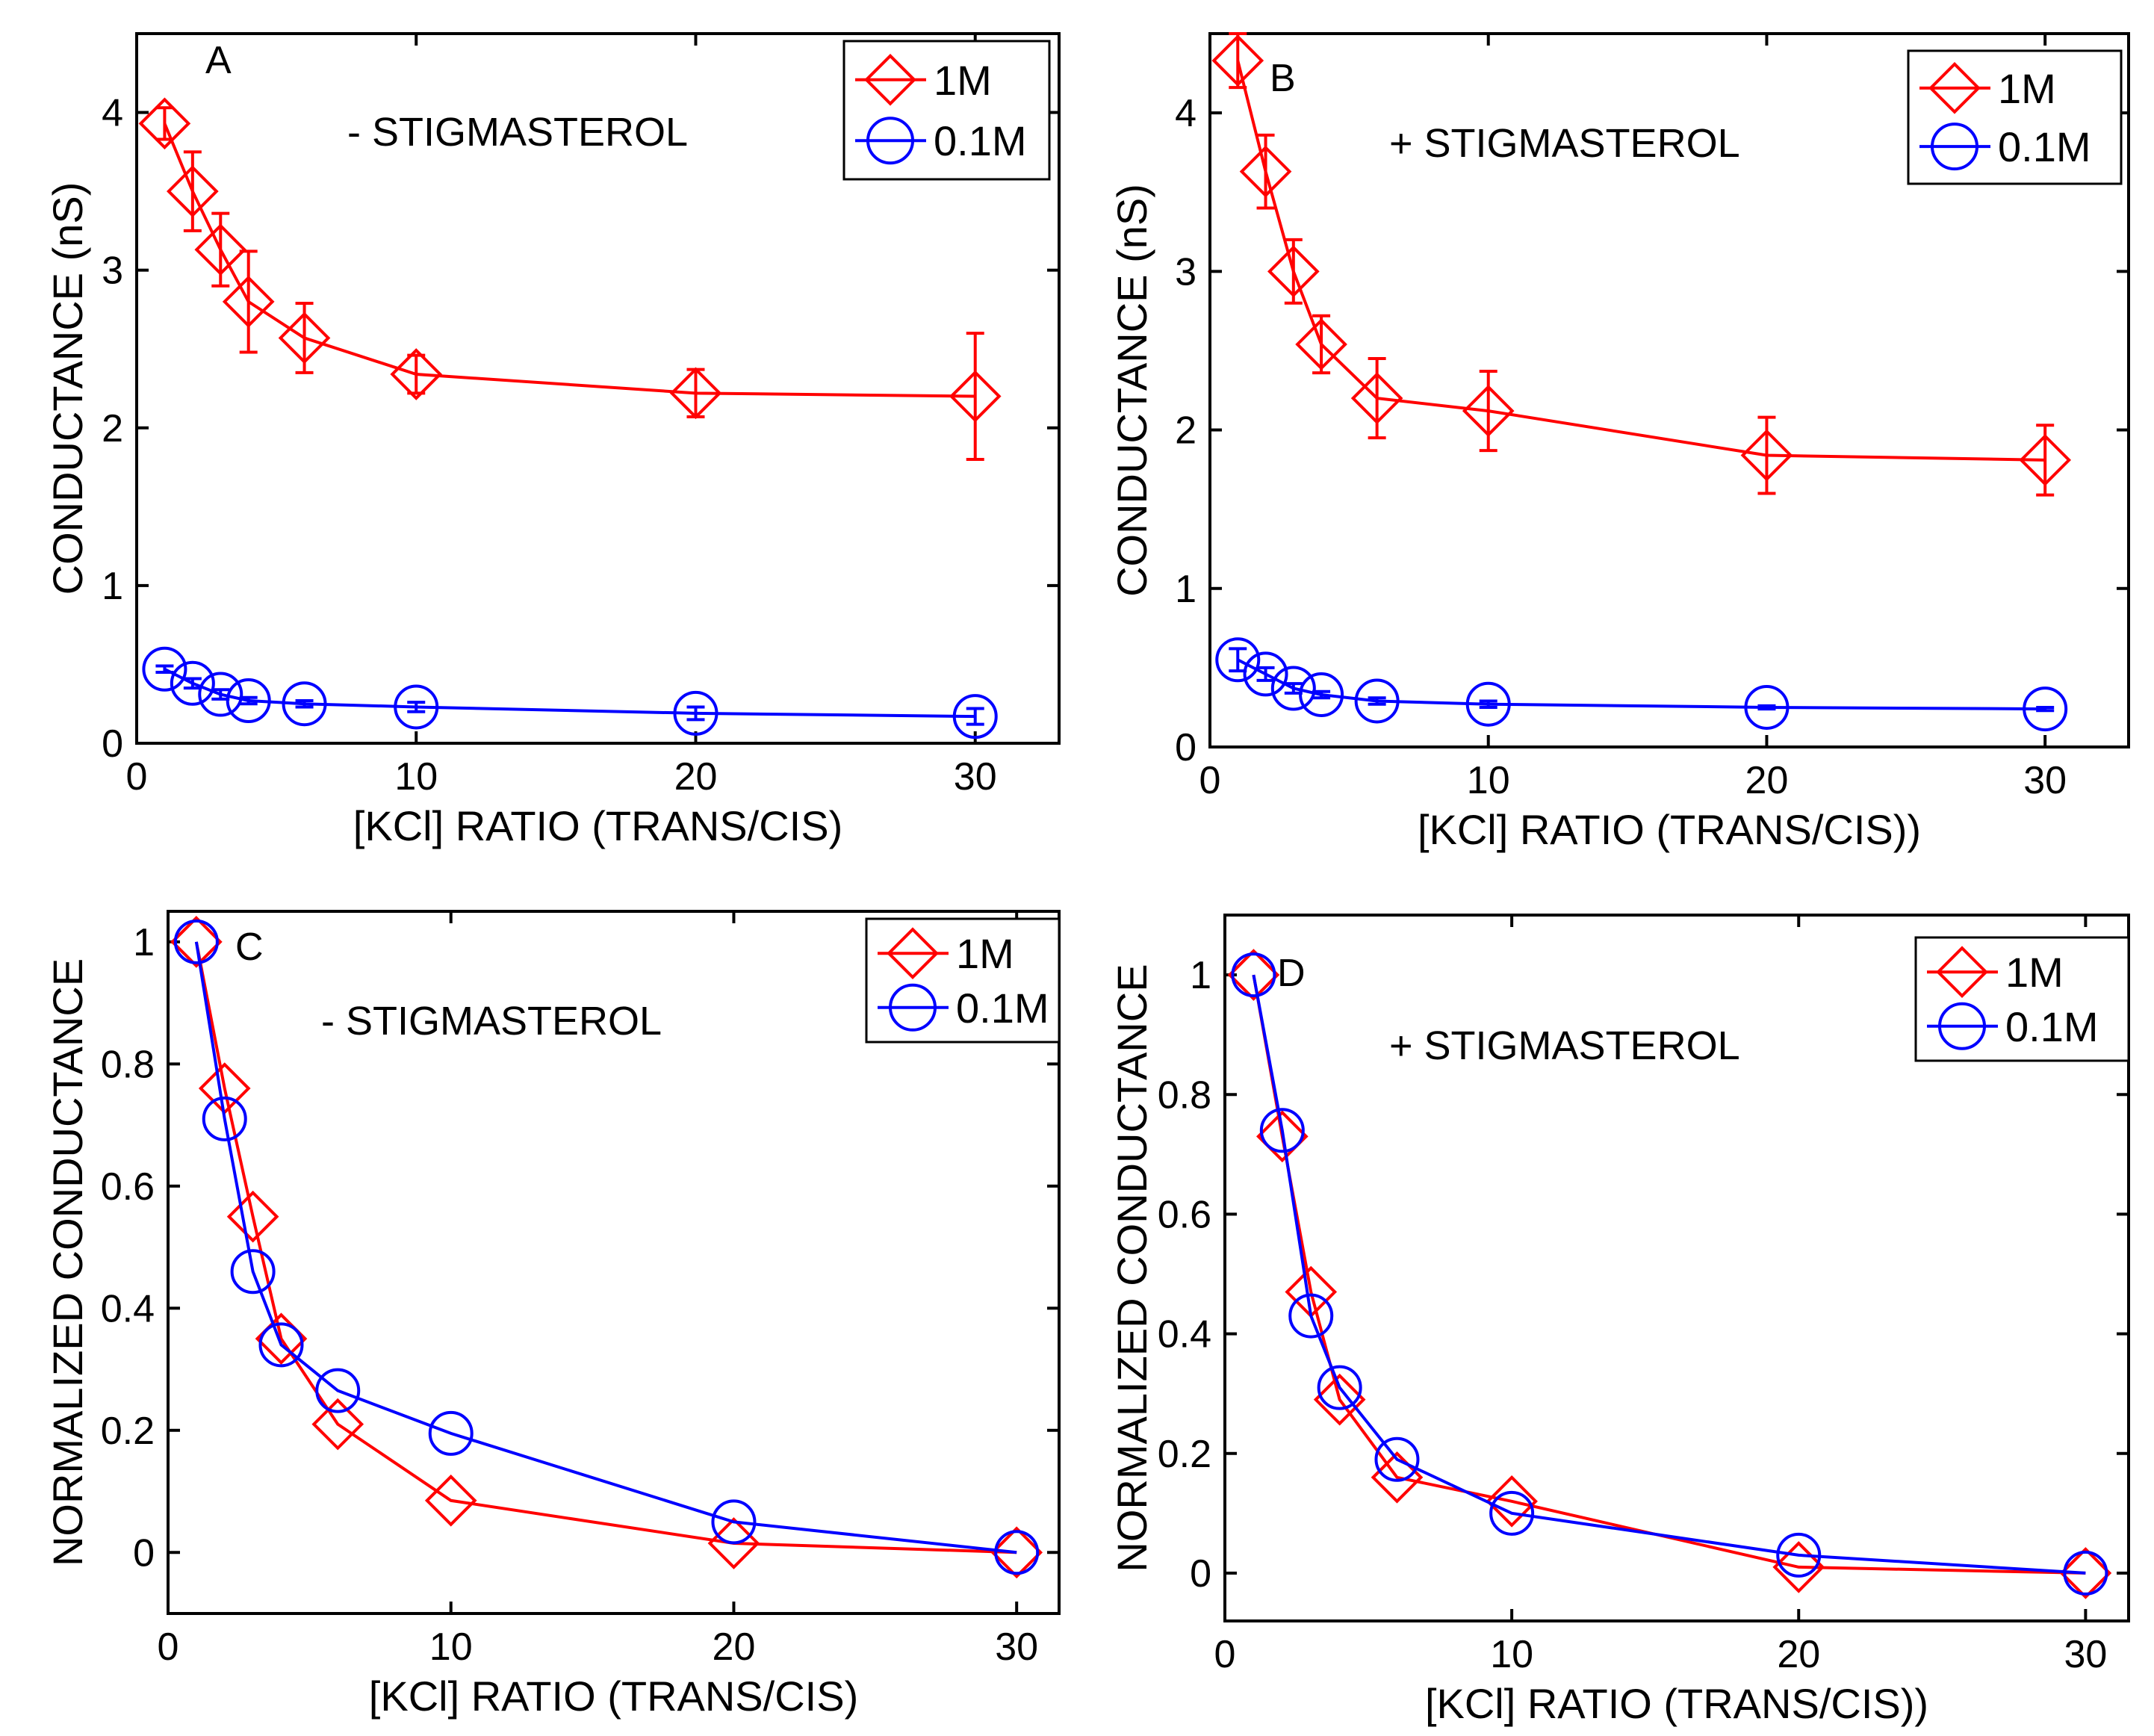 The width and height of the screenshot is (2154, 1736). What do you see at coordinates (1283, 78) in the screenshot?
I see `panel-letter: B` at bounding box center [1283, 78].